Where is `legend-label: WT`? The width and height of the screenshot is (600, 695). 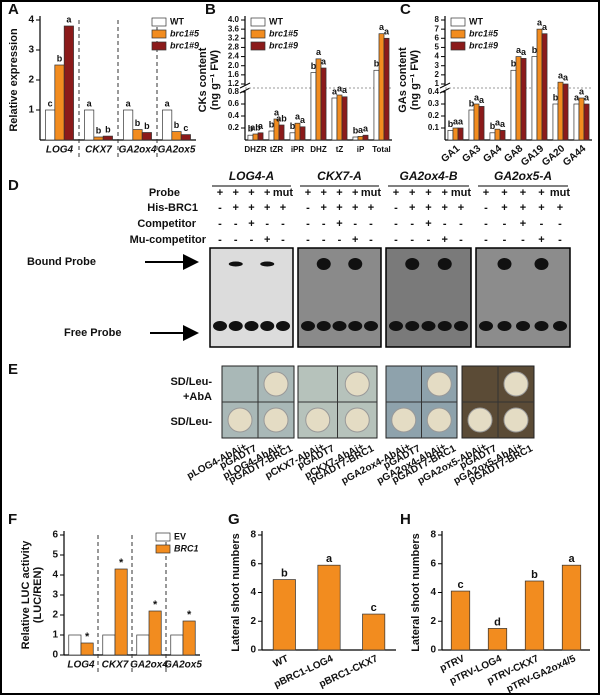
legend-label: WT is located at coordinates (476, 21).